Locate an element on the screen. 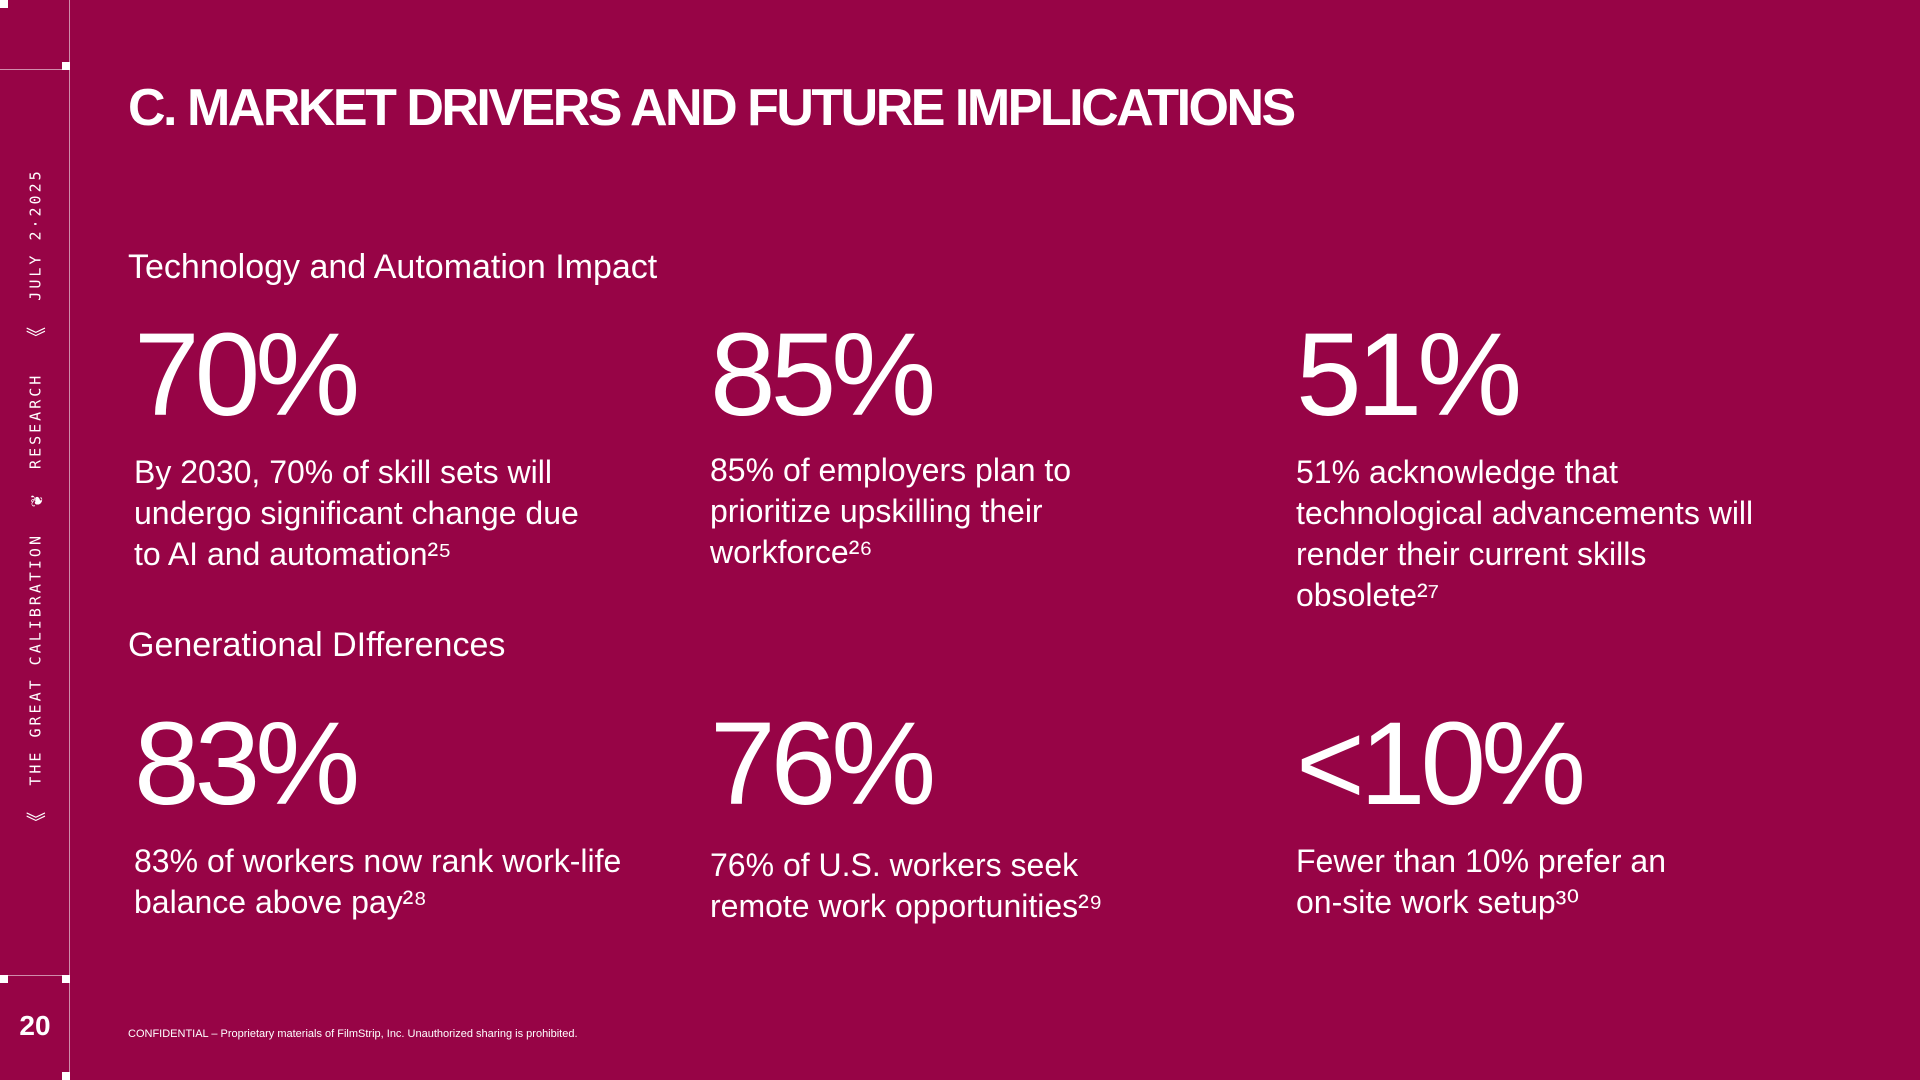 The height and width of the screenshot is (1080, 1920). stat-value: <10% is located at coordinates (1441, 764).